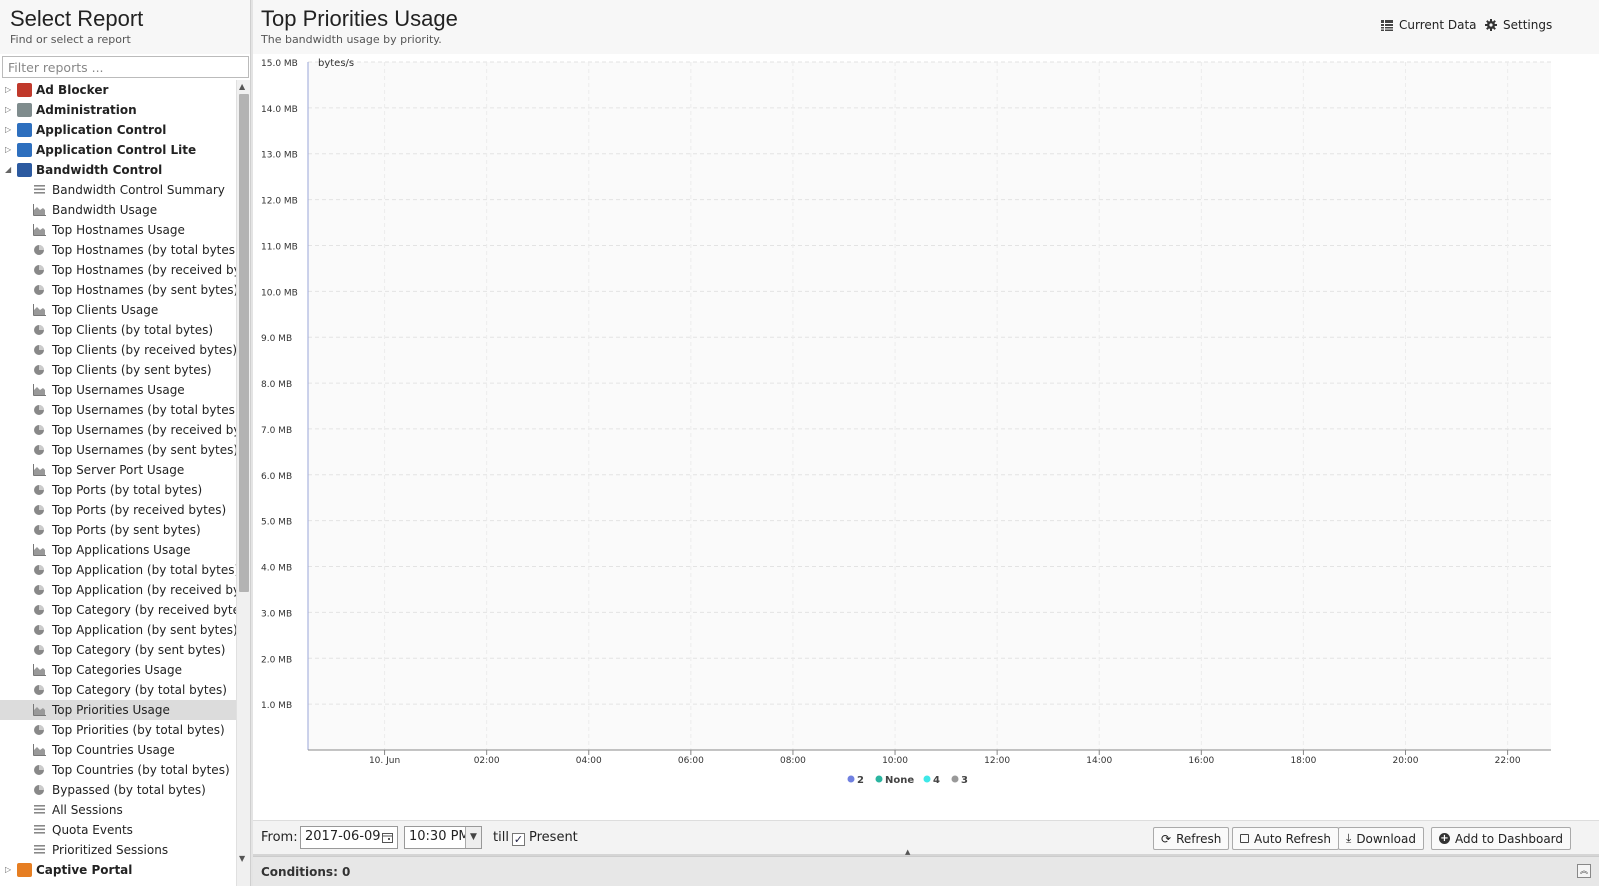 The image size is (1599, 886). I want to click on tree-report-item: Top Clients (by sent bytes), so click(118, 370).